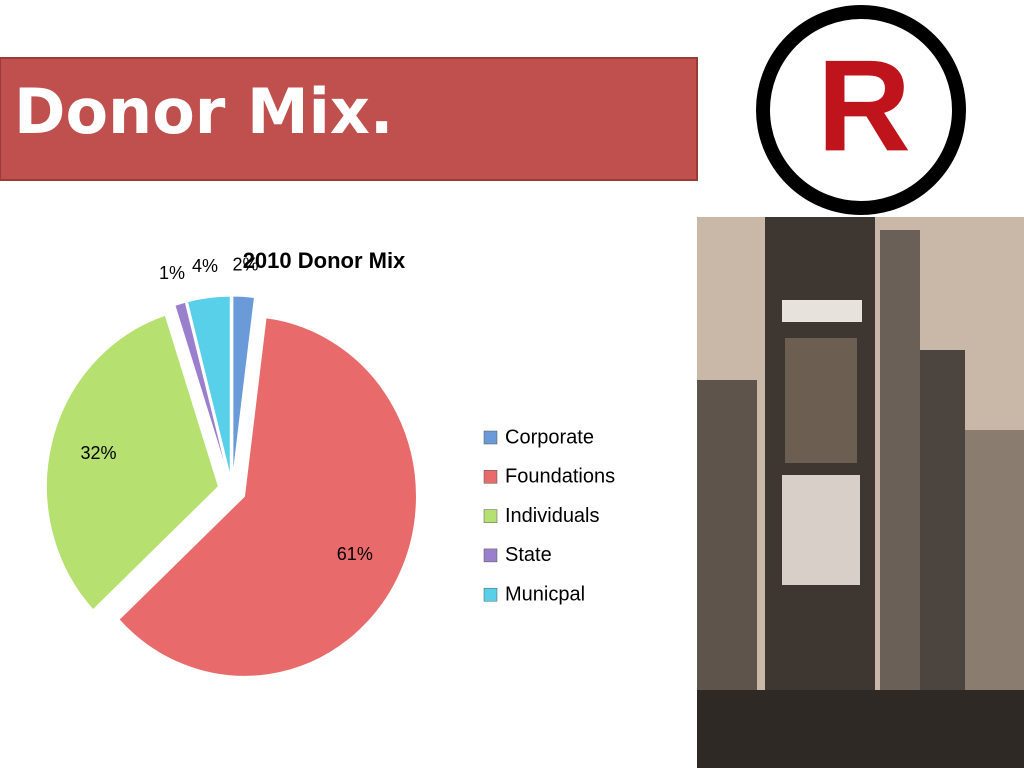 Image resolution: width=1024 pixels, height=768 pixels. I want to click on logo-letter: R, so click(864, 105).